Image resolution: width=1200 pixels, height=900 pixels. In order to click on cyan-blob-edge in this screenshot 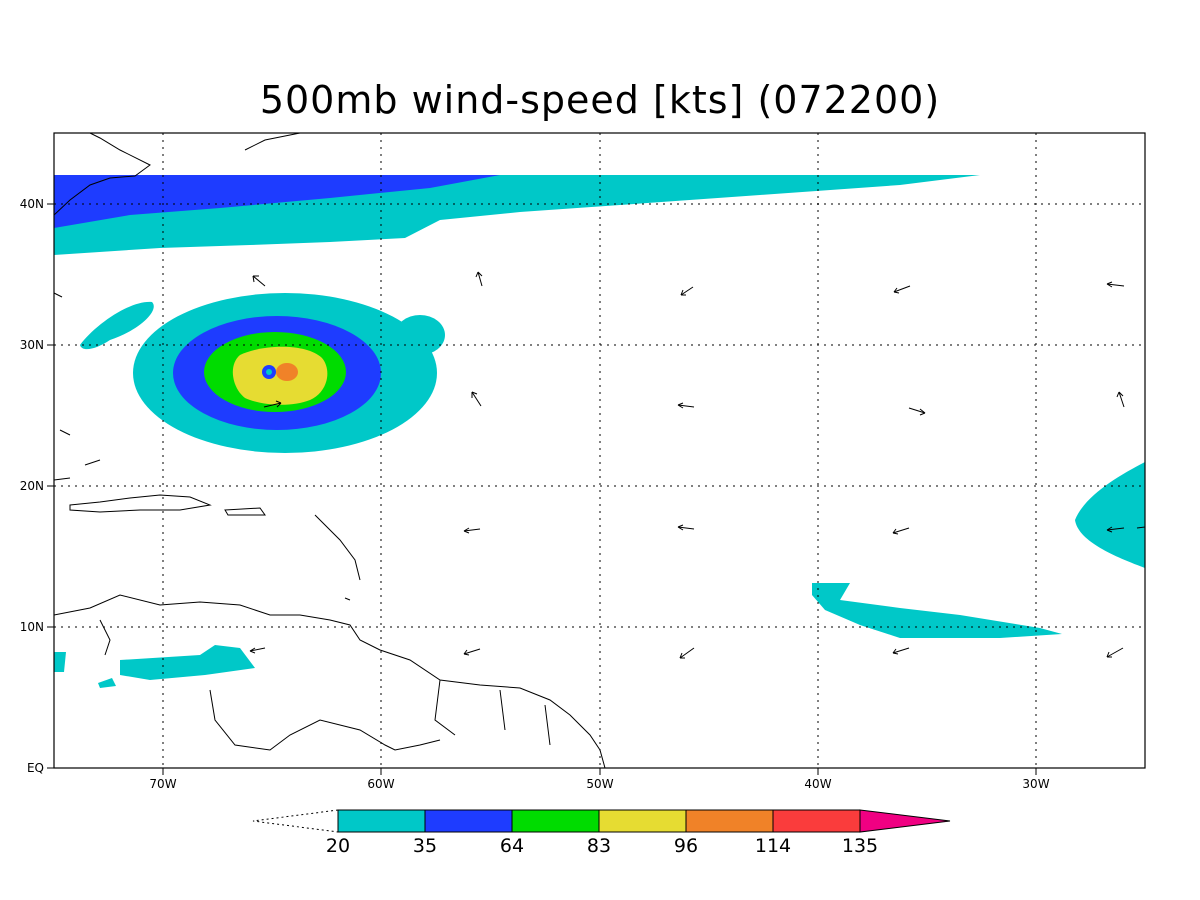, I will do `click(60, 662)`.